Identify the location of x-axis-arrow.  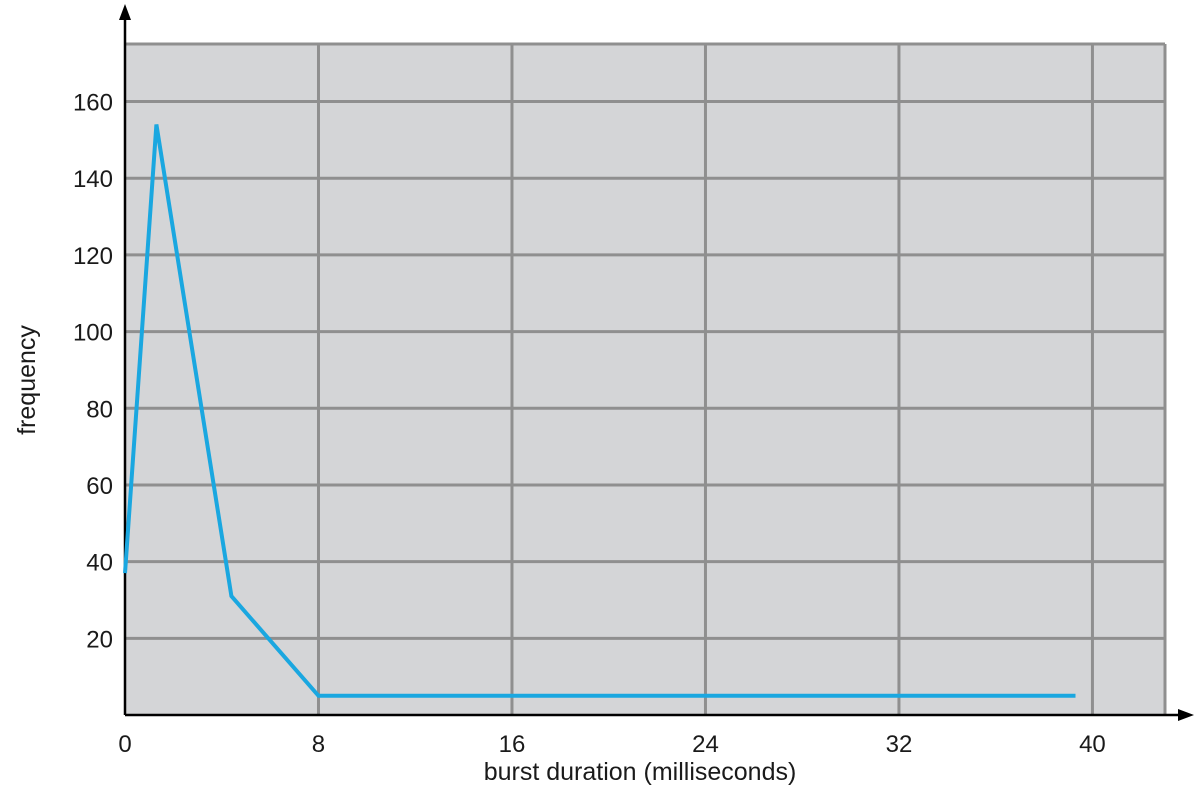
(1186, 715).